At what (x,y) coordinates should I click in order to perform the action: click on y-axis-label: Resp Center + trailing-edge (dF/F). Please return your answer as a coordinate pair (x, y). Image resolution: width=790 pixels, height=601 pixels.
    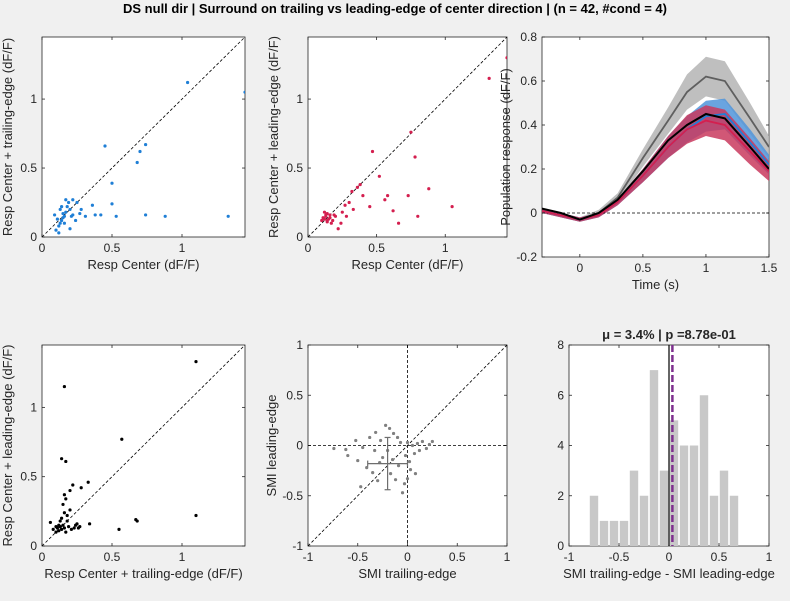
    Looking at the image, I should click on (7, 137).